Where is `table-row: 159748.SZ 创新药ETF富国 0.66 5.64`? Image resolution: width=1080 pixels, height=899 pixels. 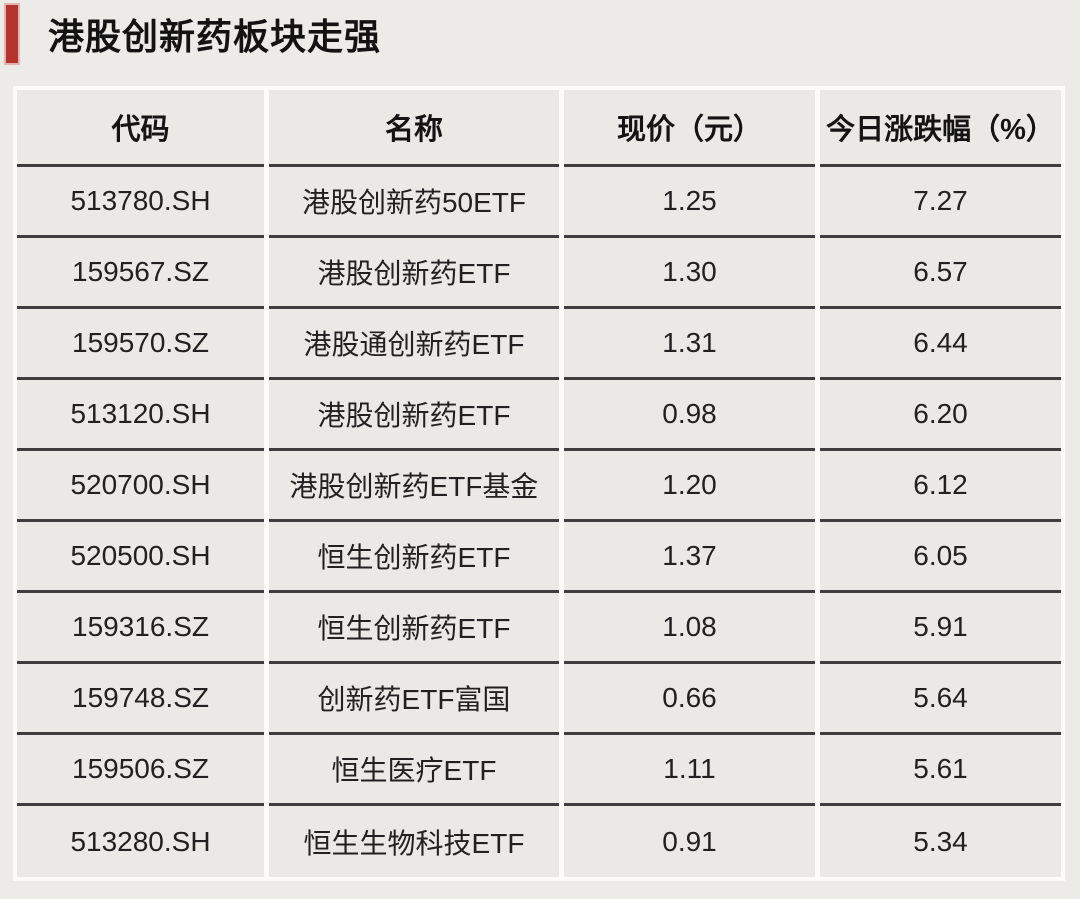
table-row: 159748.SZ 创新药ETF富国 0.66 5.64 is located at coordinates (539, 699).